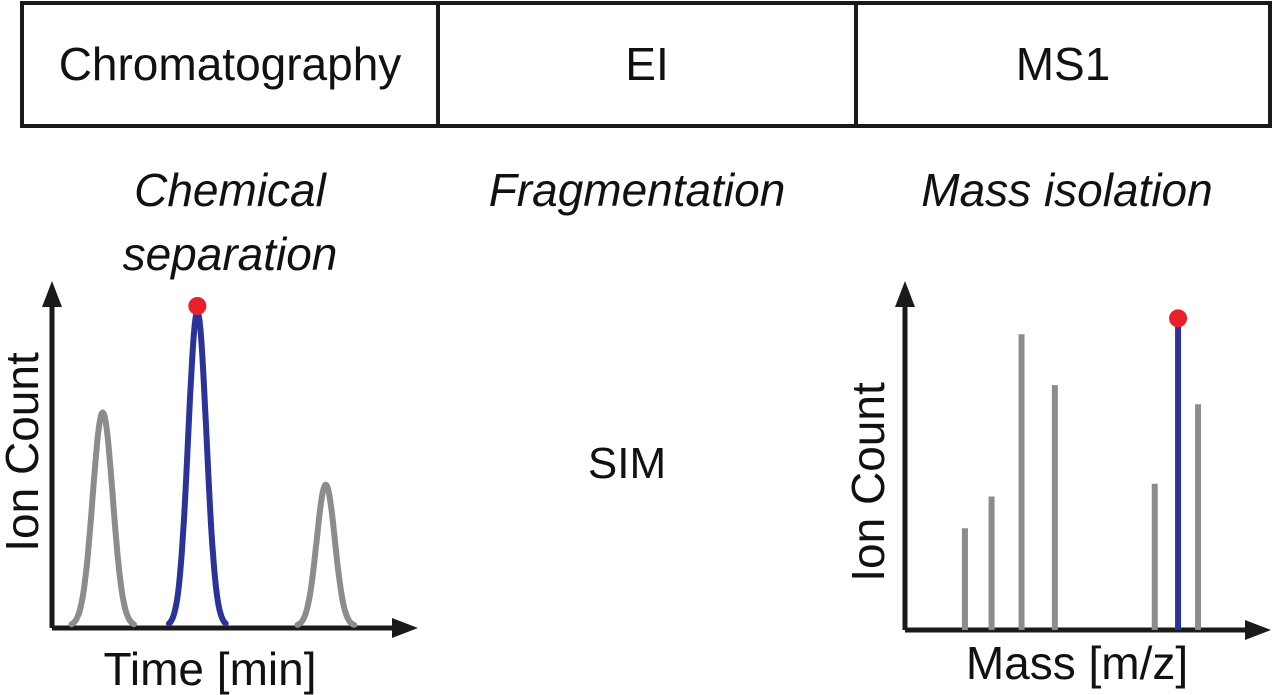  I want to click on chromatogram-peaks, so click(213, 462).